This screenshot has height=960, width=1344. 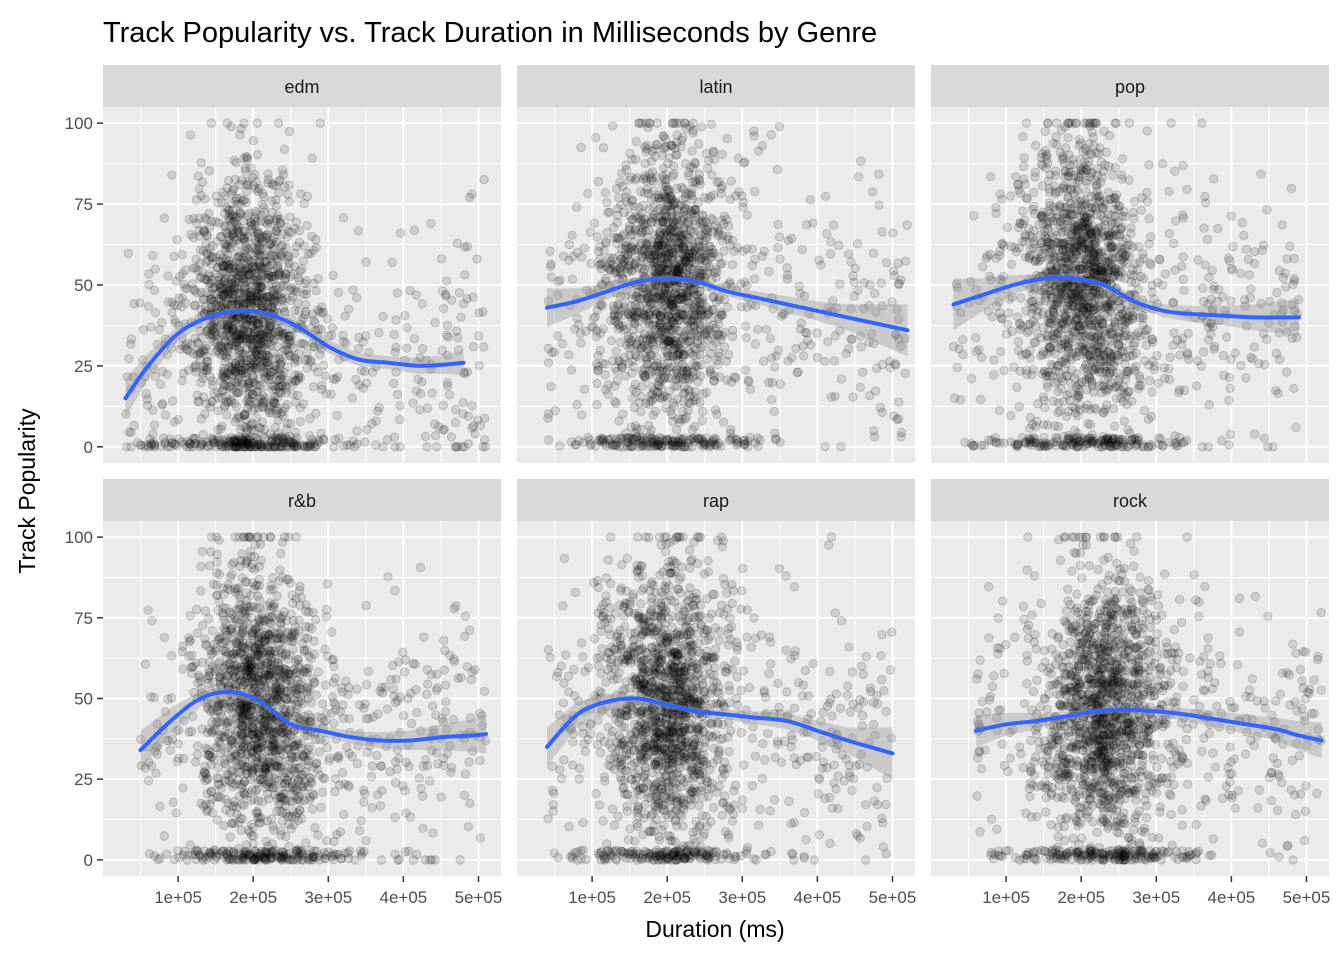 I want to click on facet-strip-label: latin, so click(x=715, y=87).